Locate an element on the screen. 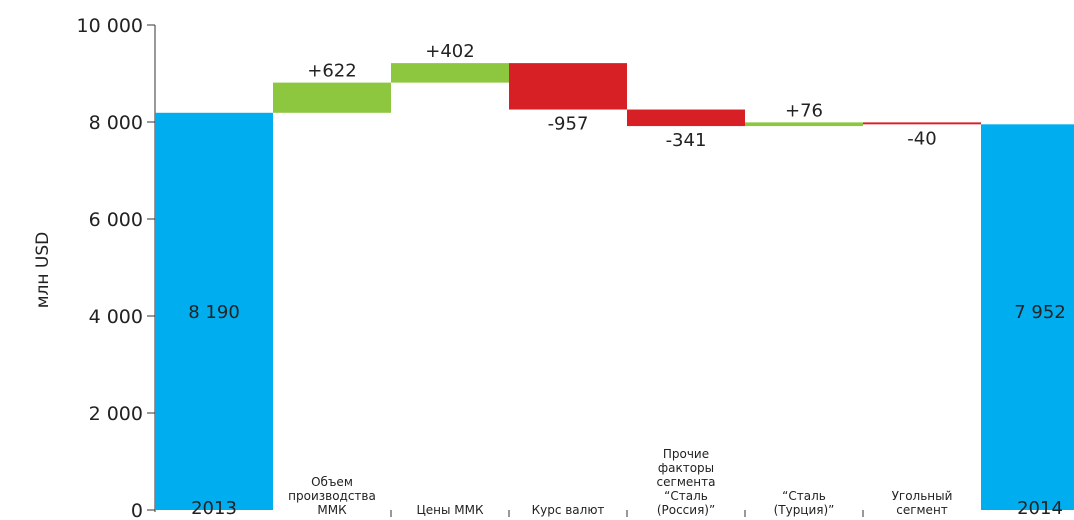 The width and height of the screenshot is (1074, 520). value-label: -957 is located at coordinates (568, 124).